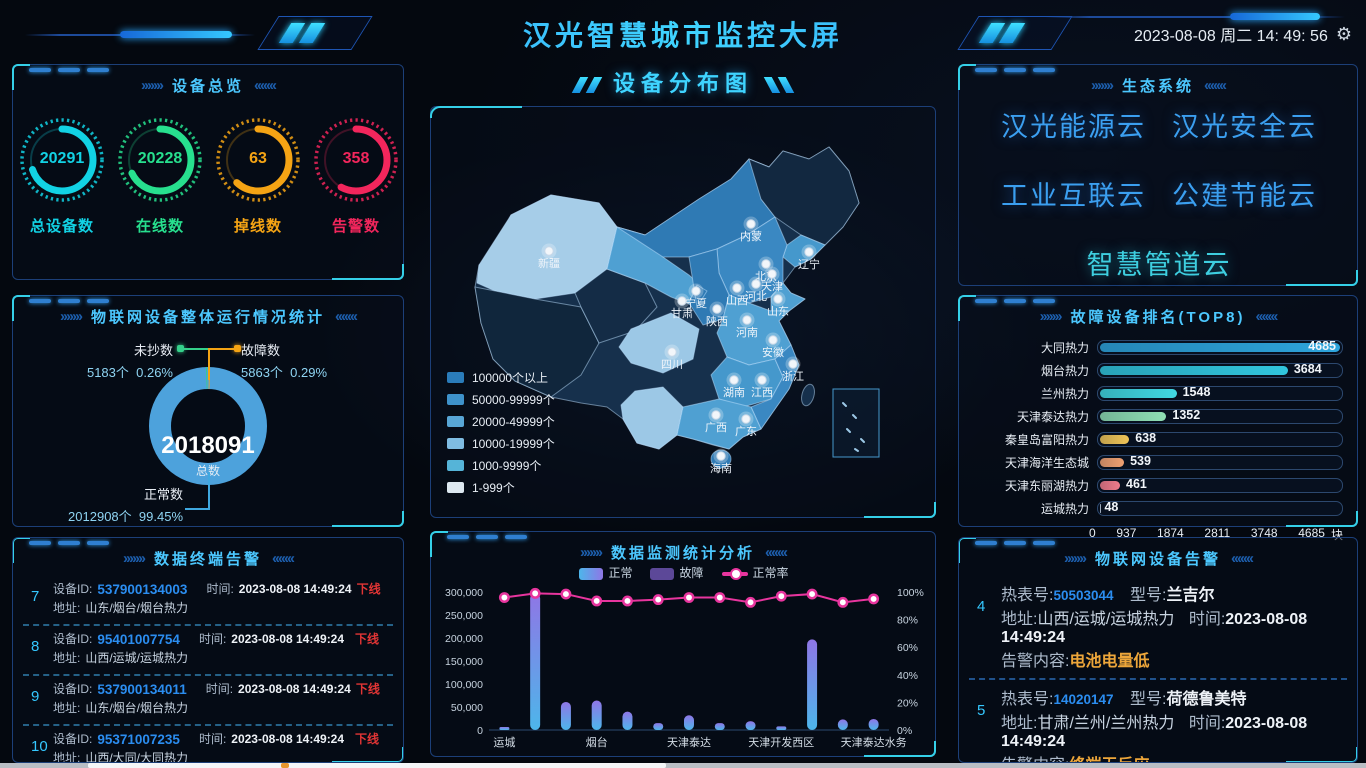 This screenshot has width=1366, height=768. Describe the element at coordinates (747, 326) in the screenshot. I see `map-marker-河南: 河南` at that location.